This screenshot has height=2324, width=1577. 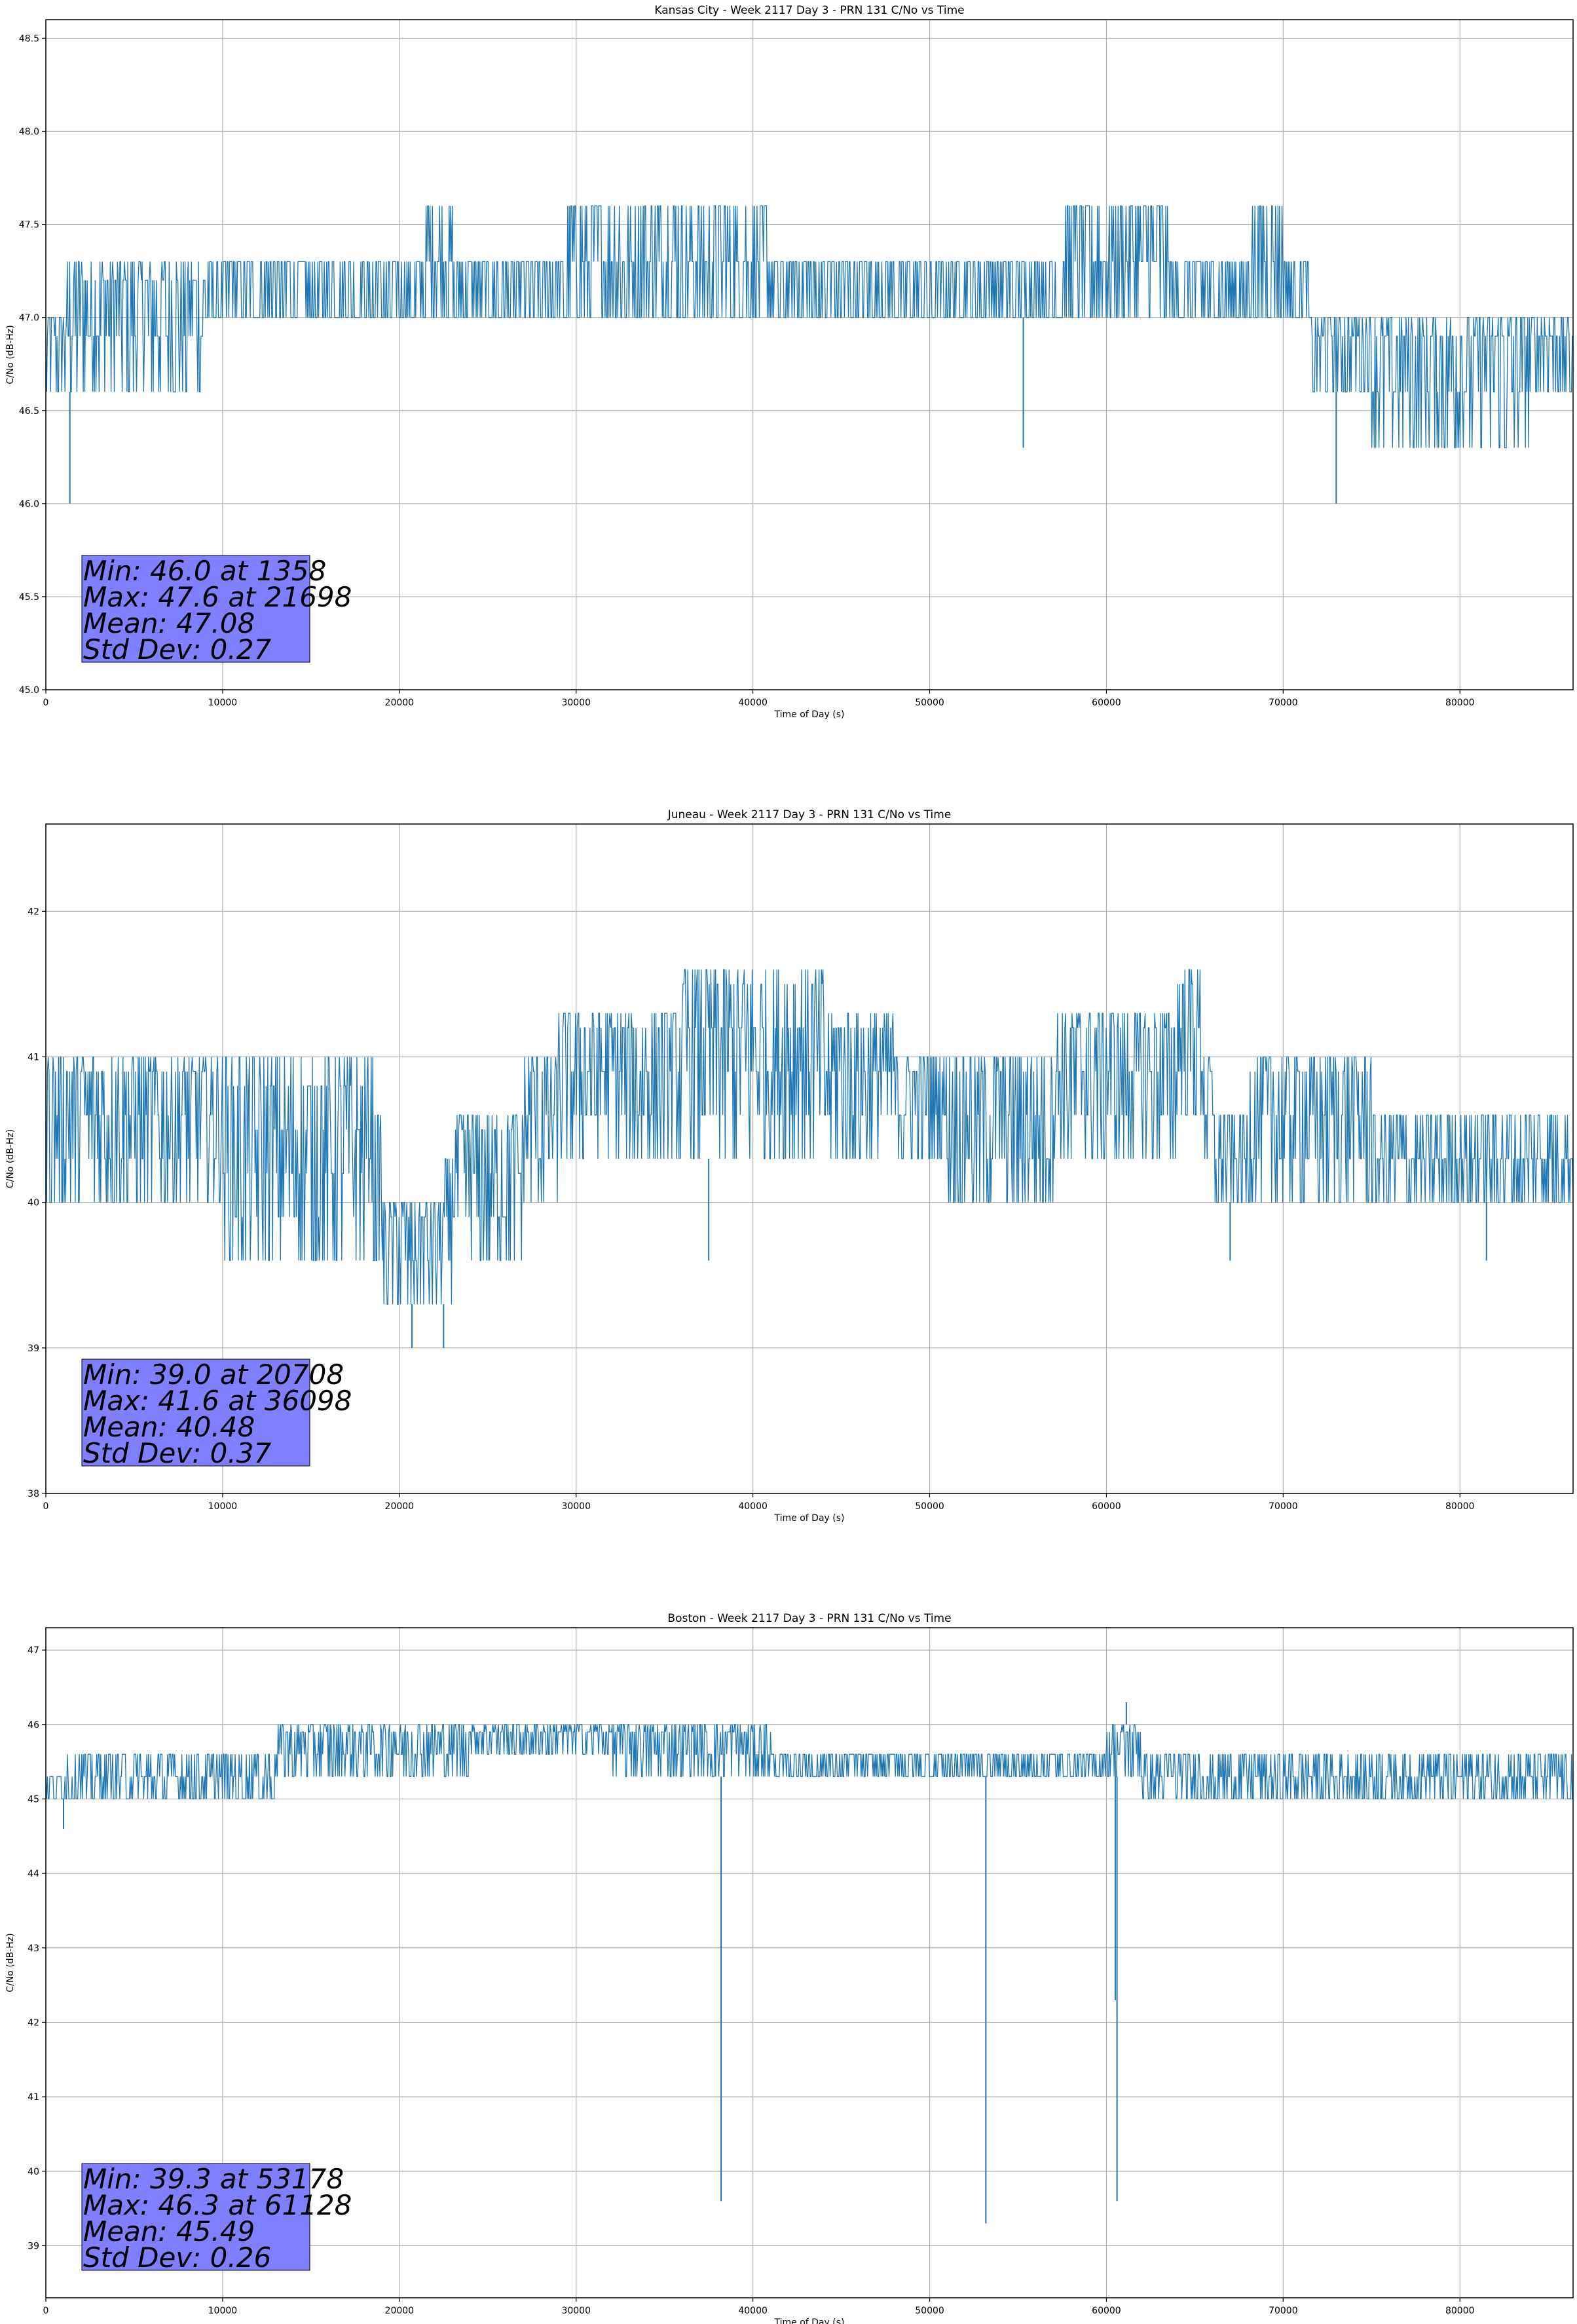 I want to click on stats-std-dev: Std Dev: 0.37, so click(x=177, y=1453).